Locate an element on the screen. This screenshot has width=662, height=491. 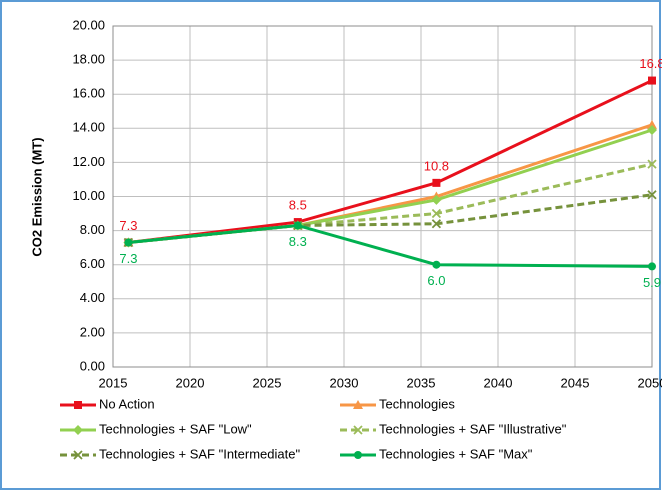
y-tick-label: 16.00 is located at coordinates (88, 93).